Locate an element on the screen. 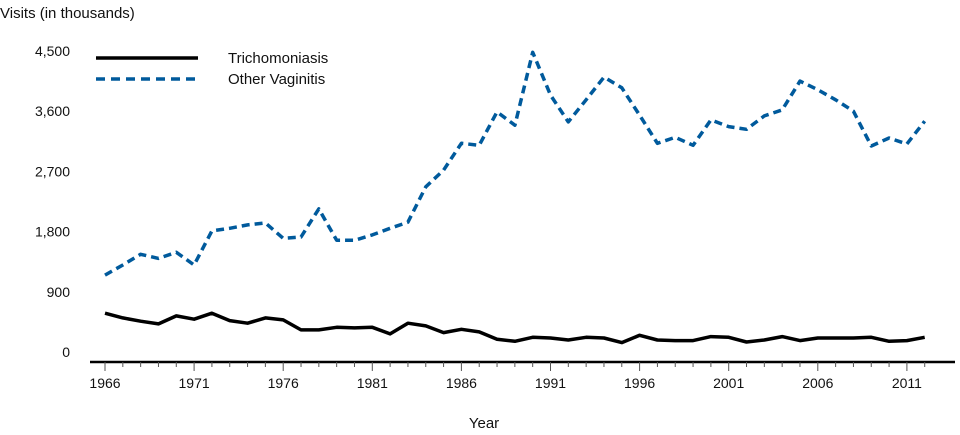 The width and height of the screenshot is (960, 435). x-tick-label: 1966 is located at coordinates (104, 383).